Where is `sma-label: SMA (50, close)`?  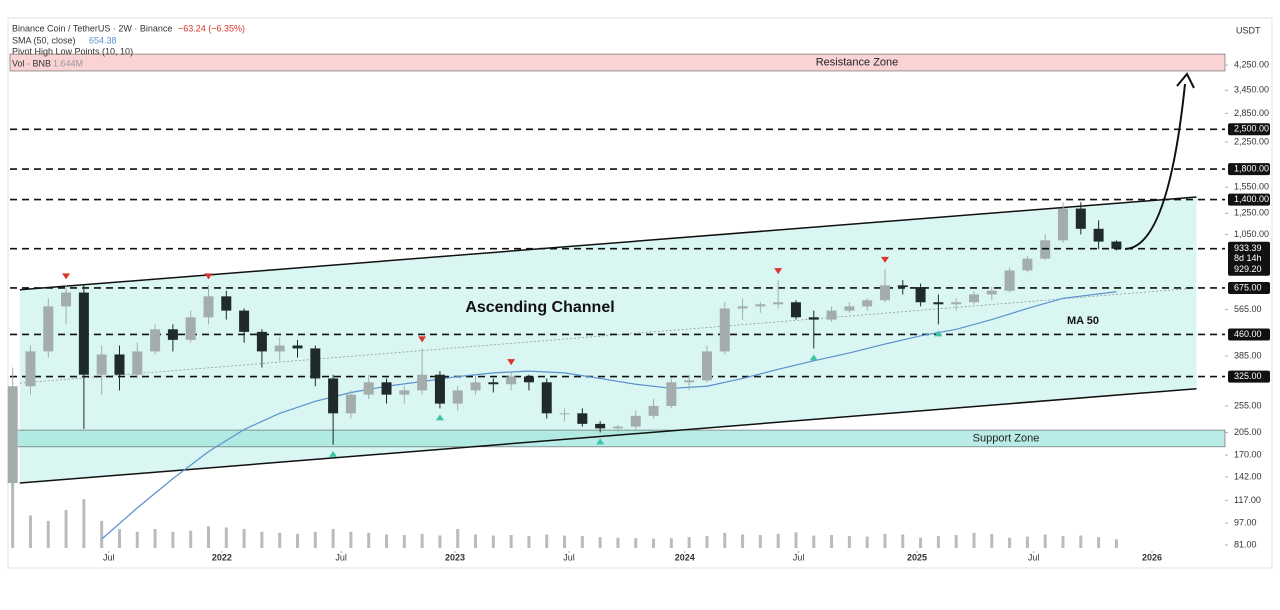
sma-label: SMA (50, close) is located at coordinates (44, 40).